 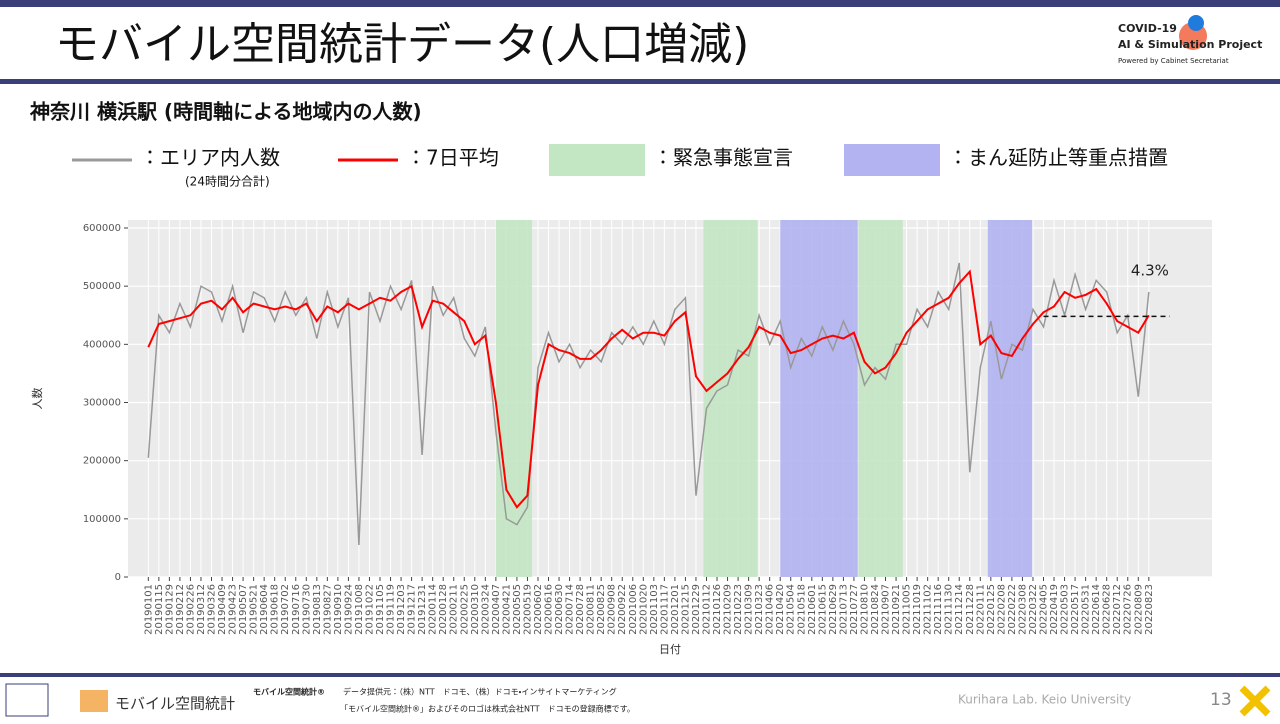 I want to click on x-tick-label: 20201229, so click(x=696, y=609).